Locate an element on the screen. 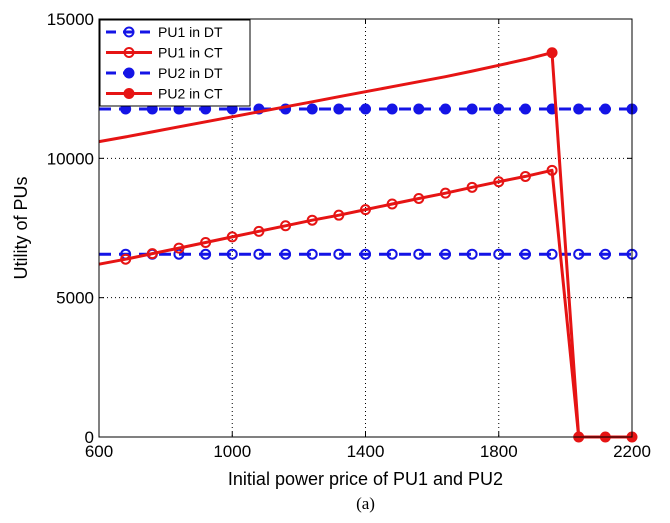  y-axis-label: Utility of PUs is located at coordinates (21, 227).